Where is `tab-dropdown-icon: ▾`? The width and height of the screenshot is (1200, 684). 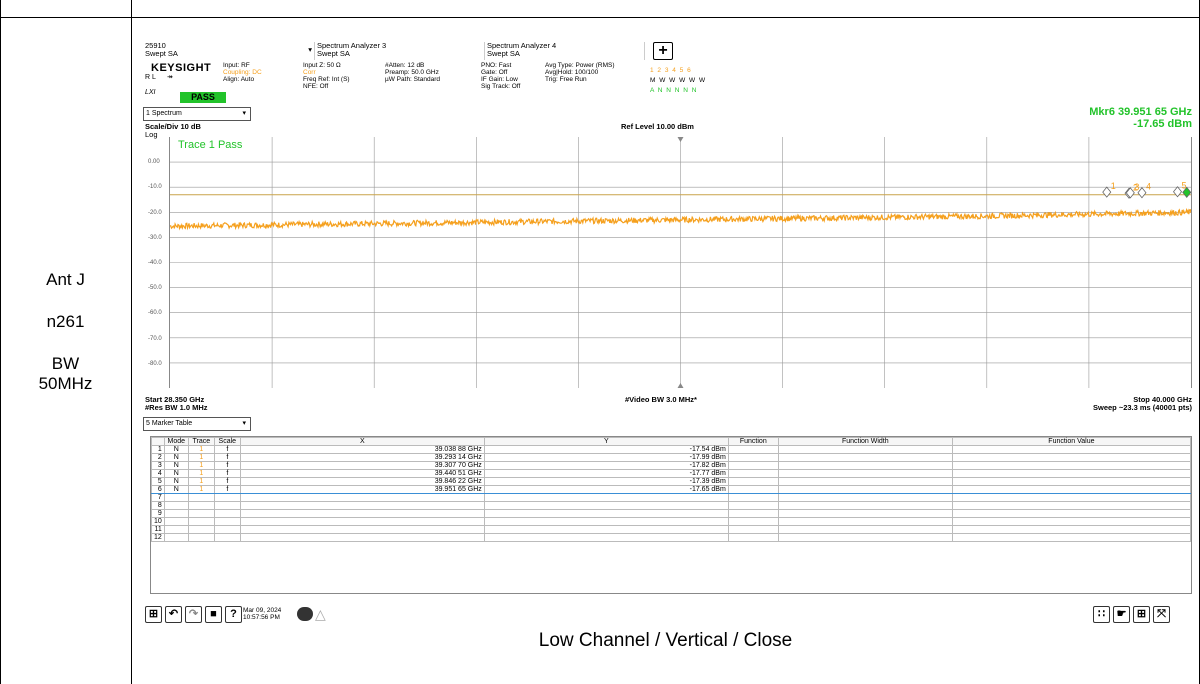
tab-dropdown-icon: ▾ is located at coordinates (310, 49).